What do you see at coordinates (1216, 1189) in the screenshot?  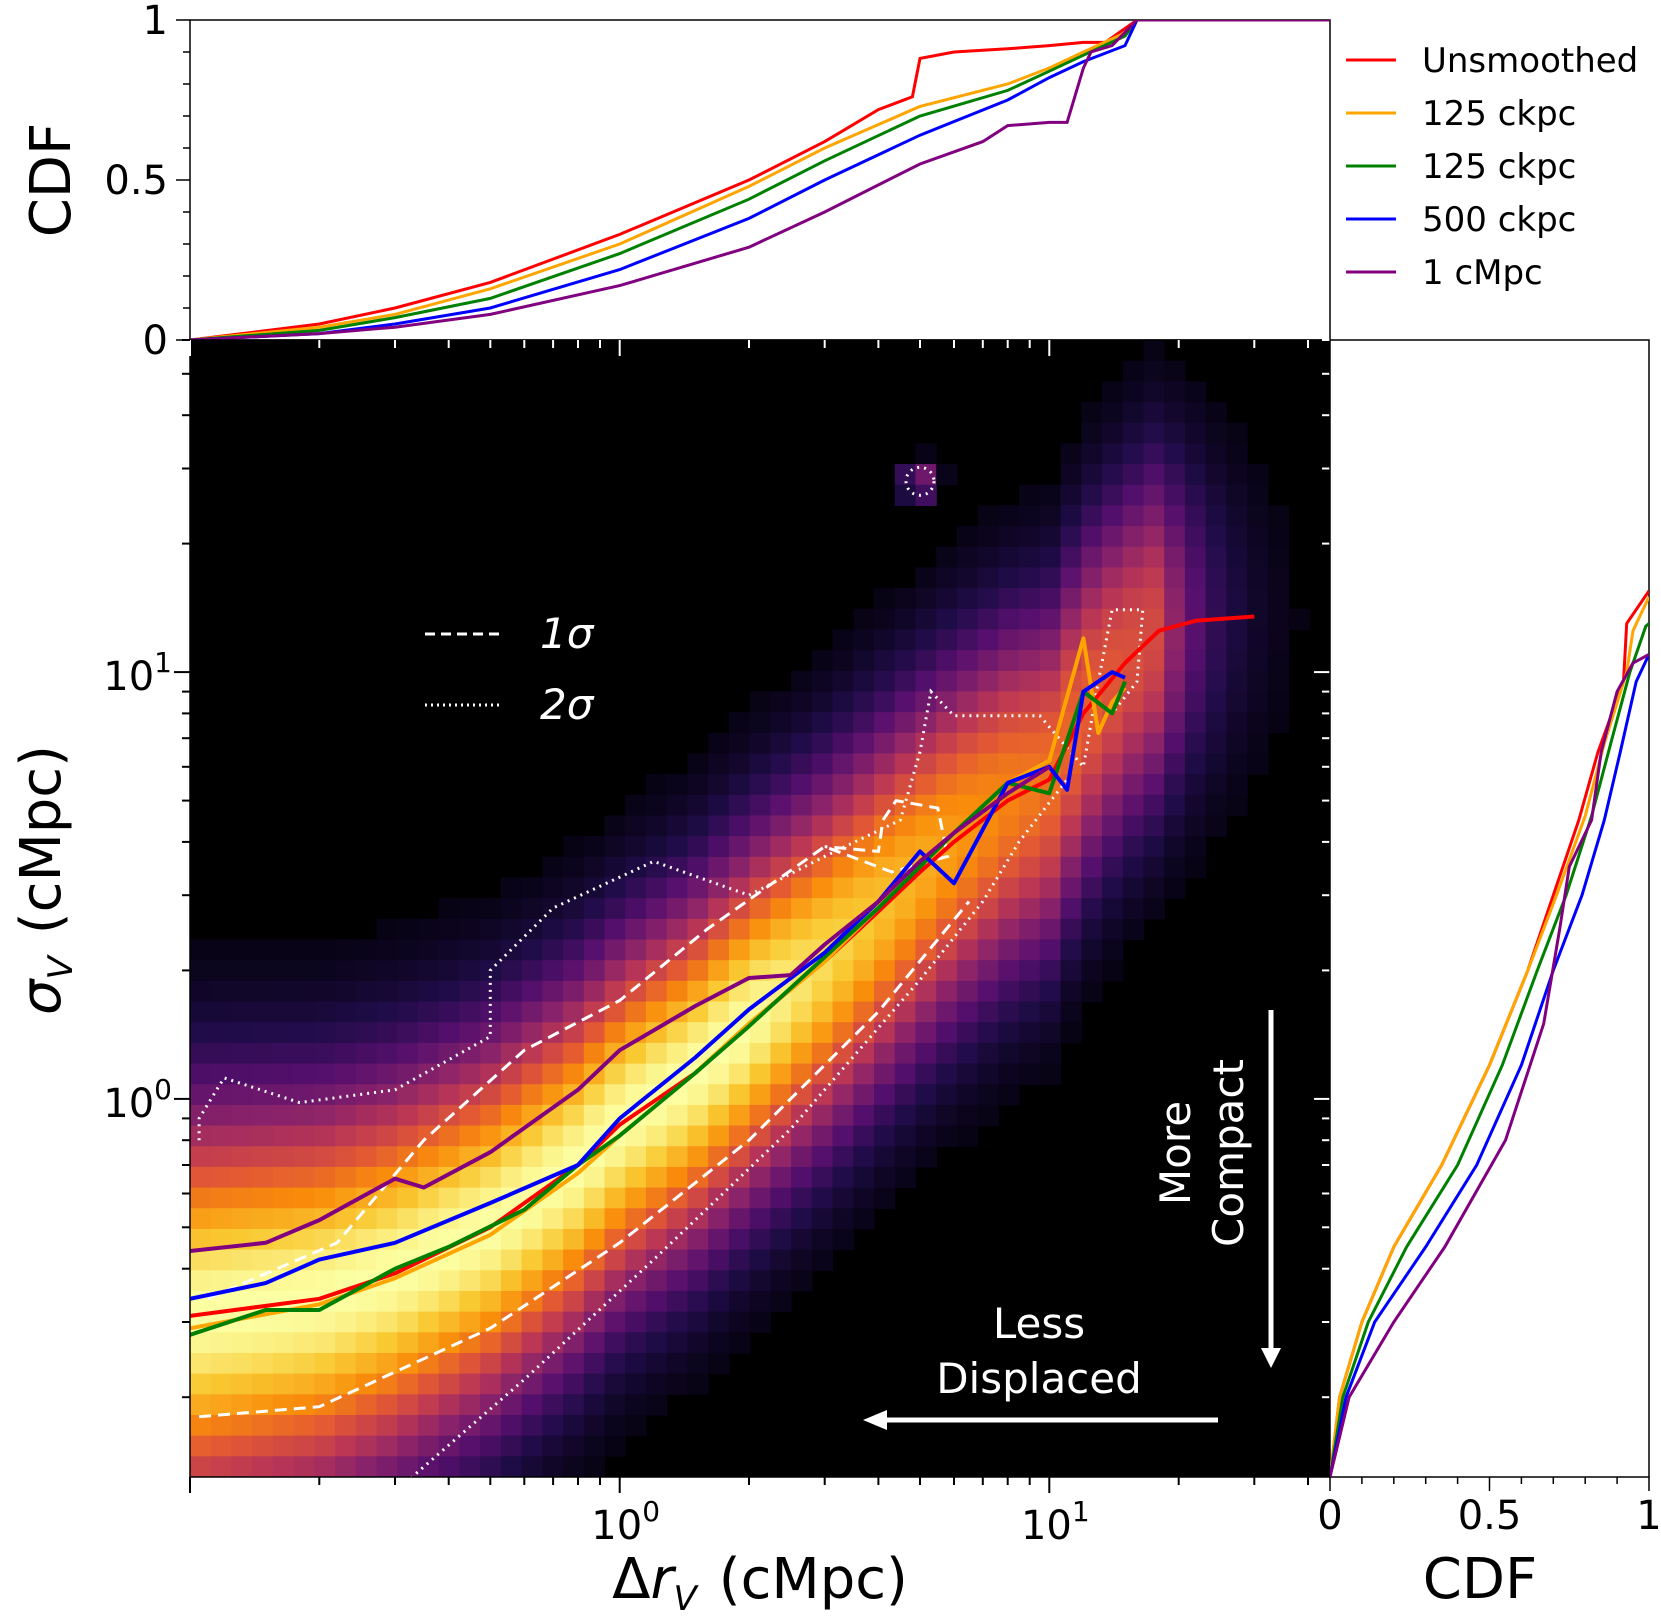 I see `compact-annotation: More Compact` at bounding box center [1216, 1189].